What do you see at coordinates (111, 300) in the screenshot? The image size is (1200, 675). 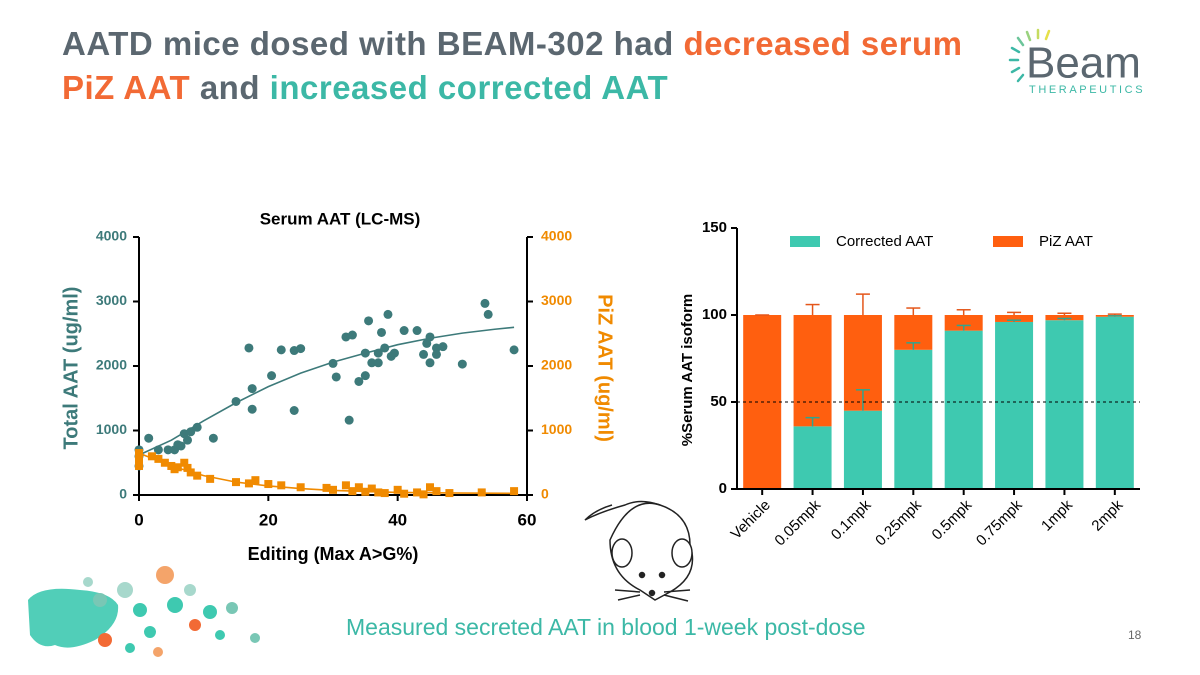 I see `y-tick-label: 3000` at bounding box center [111, 300].